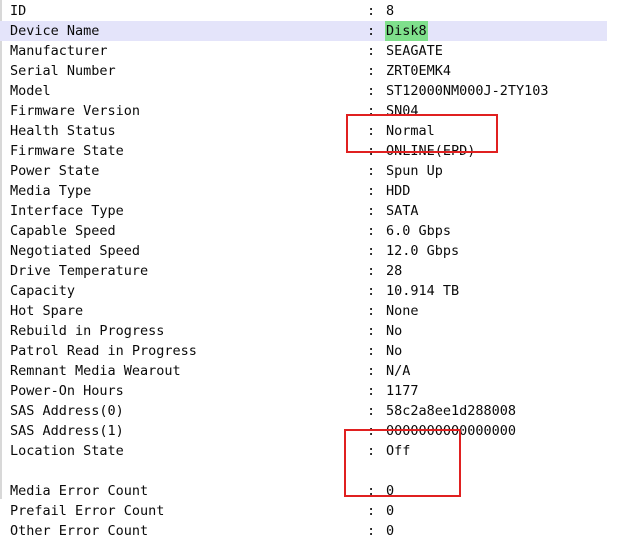 This screenshot has height=541, width=628. Describe the element at coordinates (398, 191) in the screenshot. I see `property-value: HDD` at that location.